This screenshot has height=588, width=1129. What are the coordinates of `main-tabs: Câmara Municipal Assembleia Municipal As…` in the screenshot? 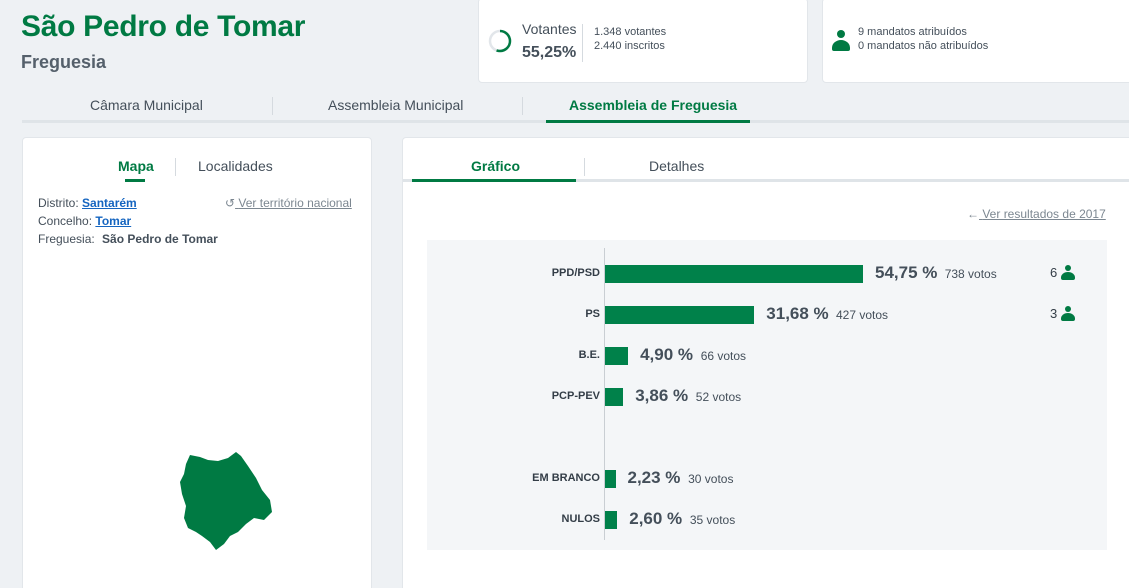 It's located at (575, 108).